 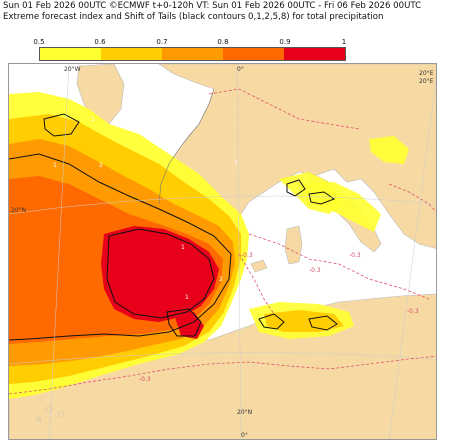 What do you see at coordinates (344, 42) in the screenshot?
I see `legend-tick-5: 1` at bounding box center [344, 42].